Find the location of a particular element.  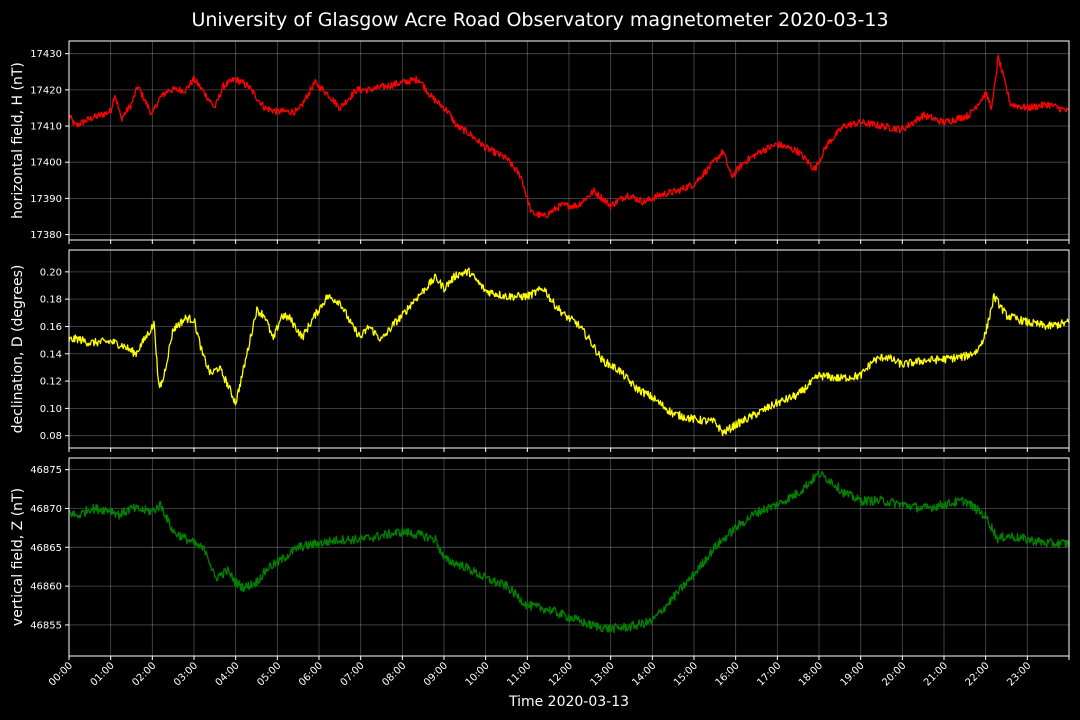

x-tick-label: 15:00 is located at coordinates (686, 674).